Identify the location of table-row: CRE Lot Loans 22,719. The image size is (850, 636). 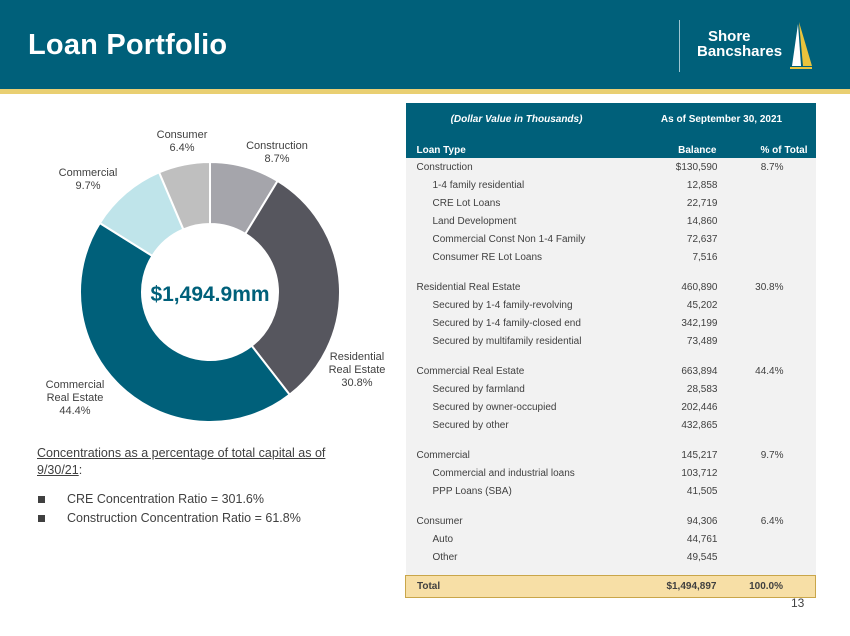
(610, 203).